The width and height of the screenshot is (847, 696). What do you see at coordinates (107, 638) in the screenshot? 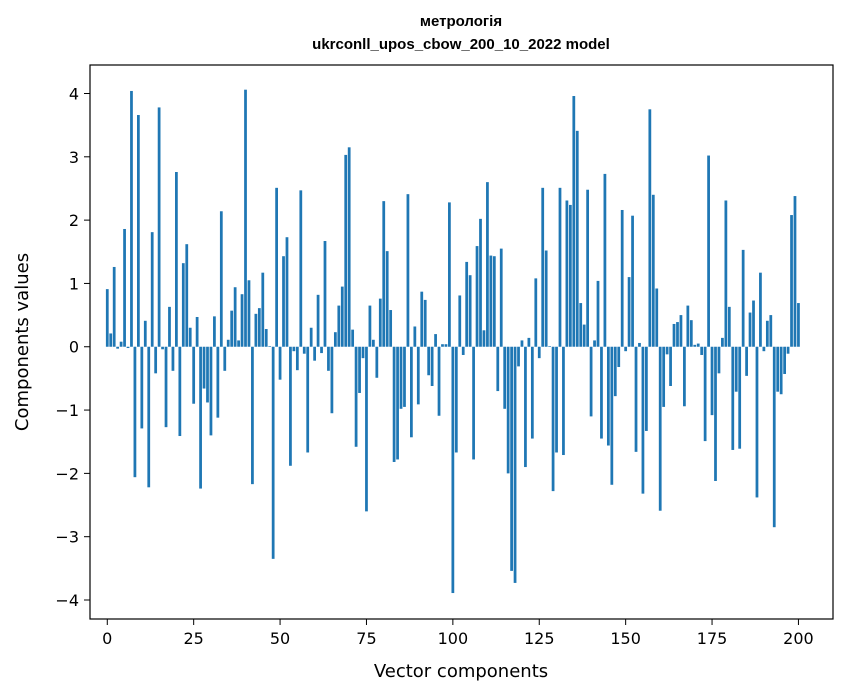
I see `x-tick-label: 0` at bounding box center [107, 638].